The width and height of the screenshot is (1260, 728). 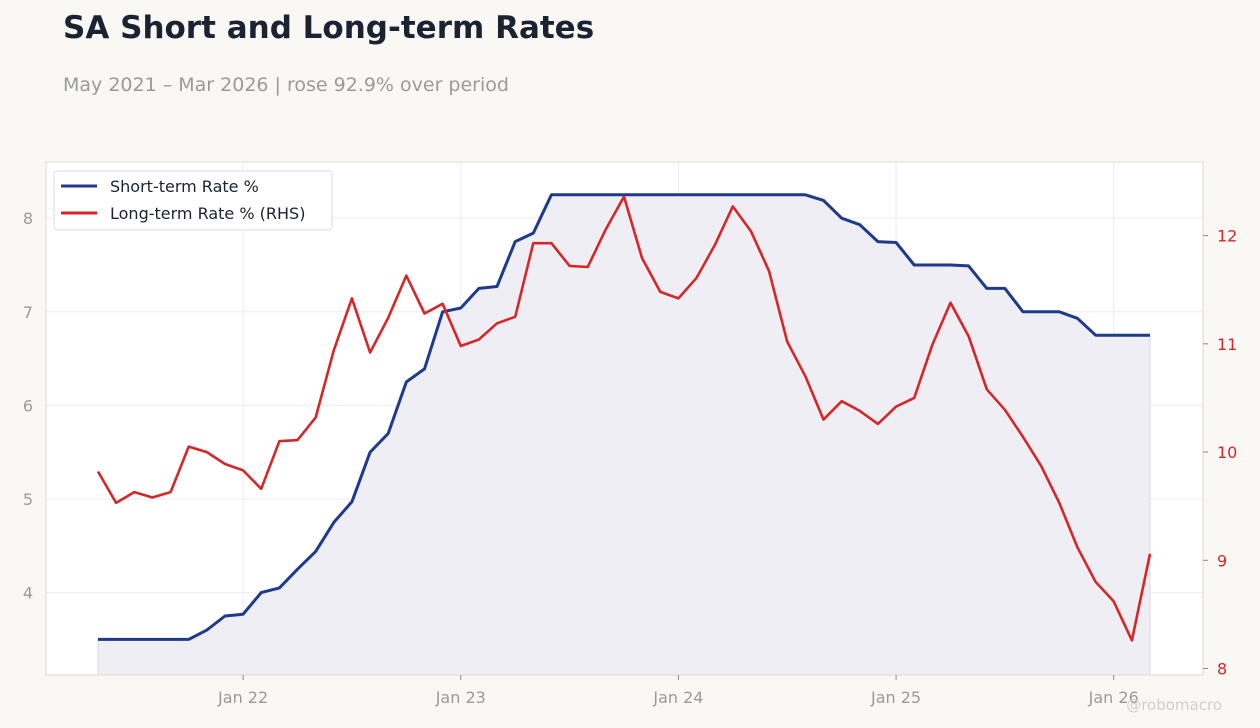 What do you see at coordinates (28, 218) in the screenshot?
I see `left-axis-tick-label: 8` at bounding box center [28, 218].